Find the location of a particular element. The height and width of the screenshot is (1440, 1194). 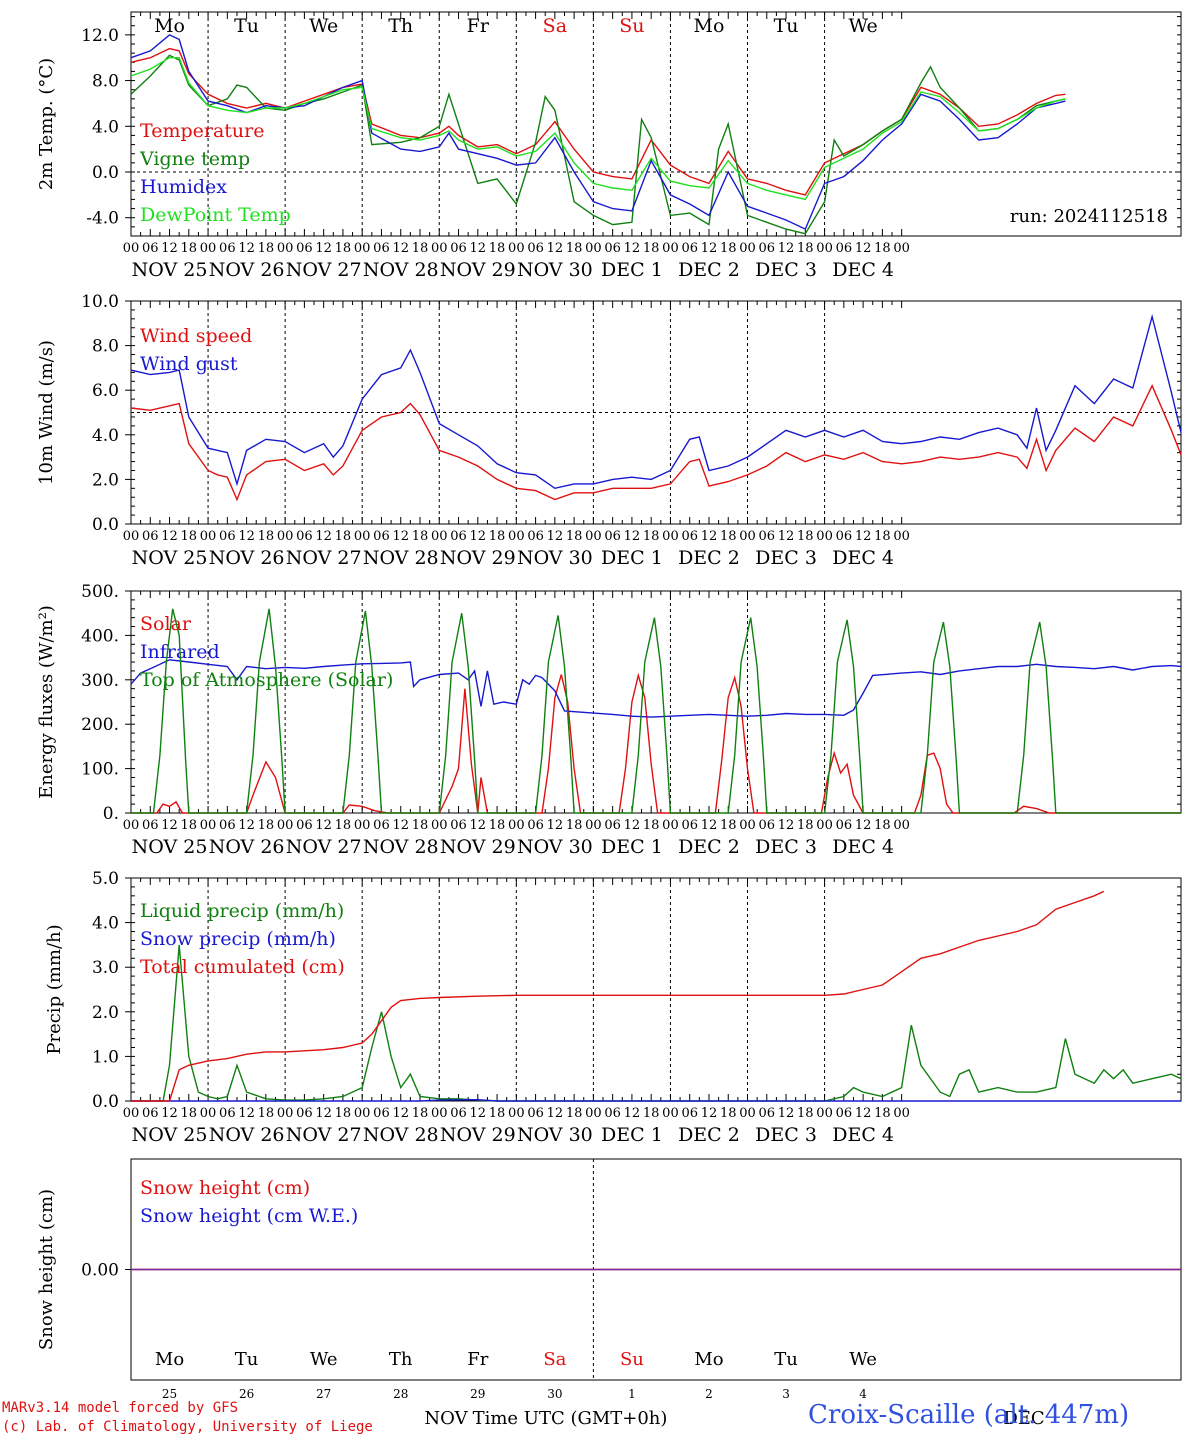

panel4-date-label: DEC 2 is located at coordinates (709, 1135).